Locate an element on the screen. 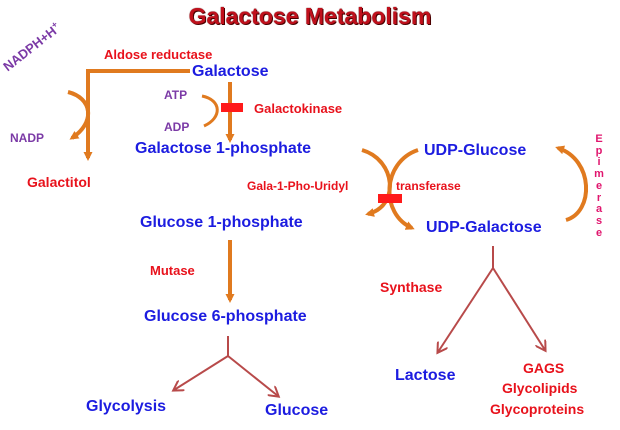 The height and width of the screenshot is (430, 620). glycolipids-label: Glycolipids is located at coordinates (540, 388).